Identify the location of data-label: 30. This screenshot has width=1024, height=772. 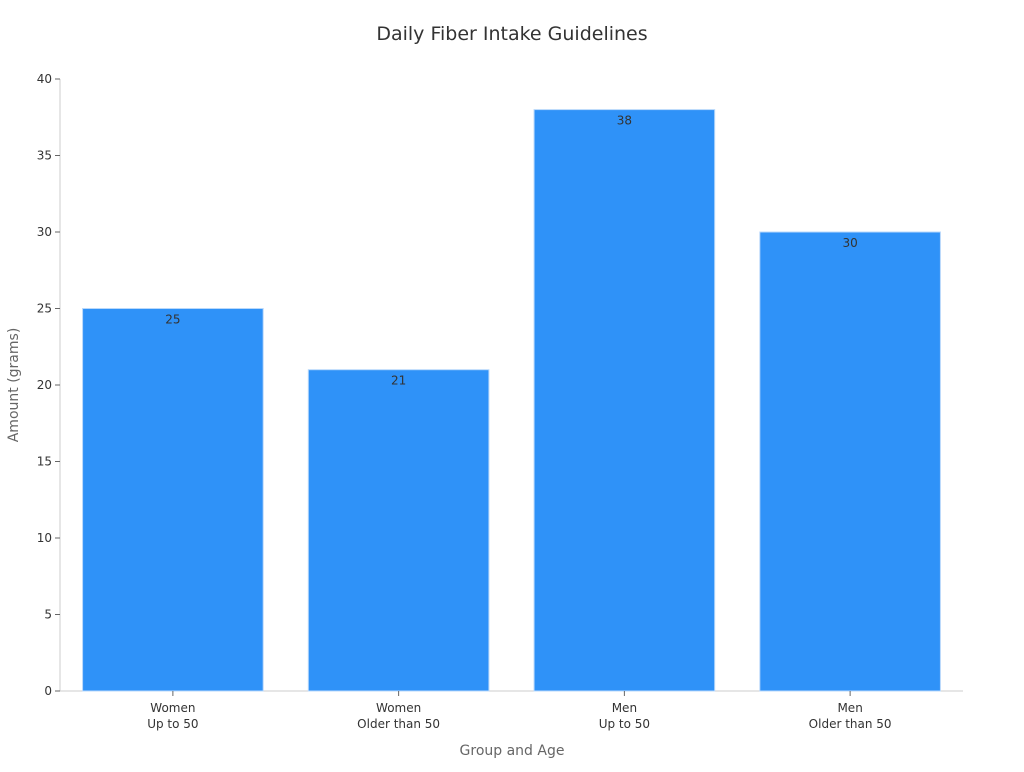
(849, 243).